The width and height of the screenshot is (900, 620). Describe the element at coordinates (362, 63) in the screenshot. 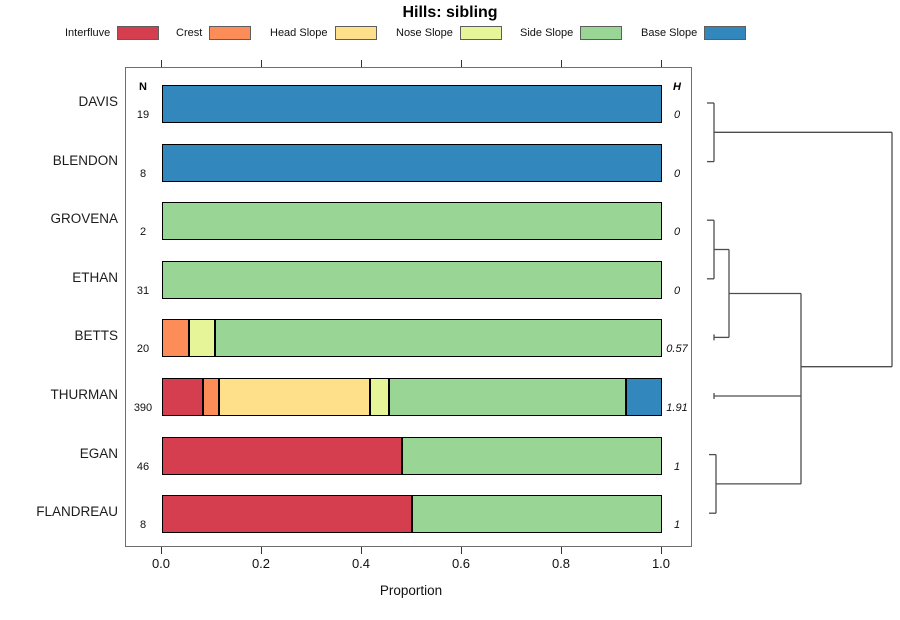

I see `x-axis-top-tick-0.4` at that location.